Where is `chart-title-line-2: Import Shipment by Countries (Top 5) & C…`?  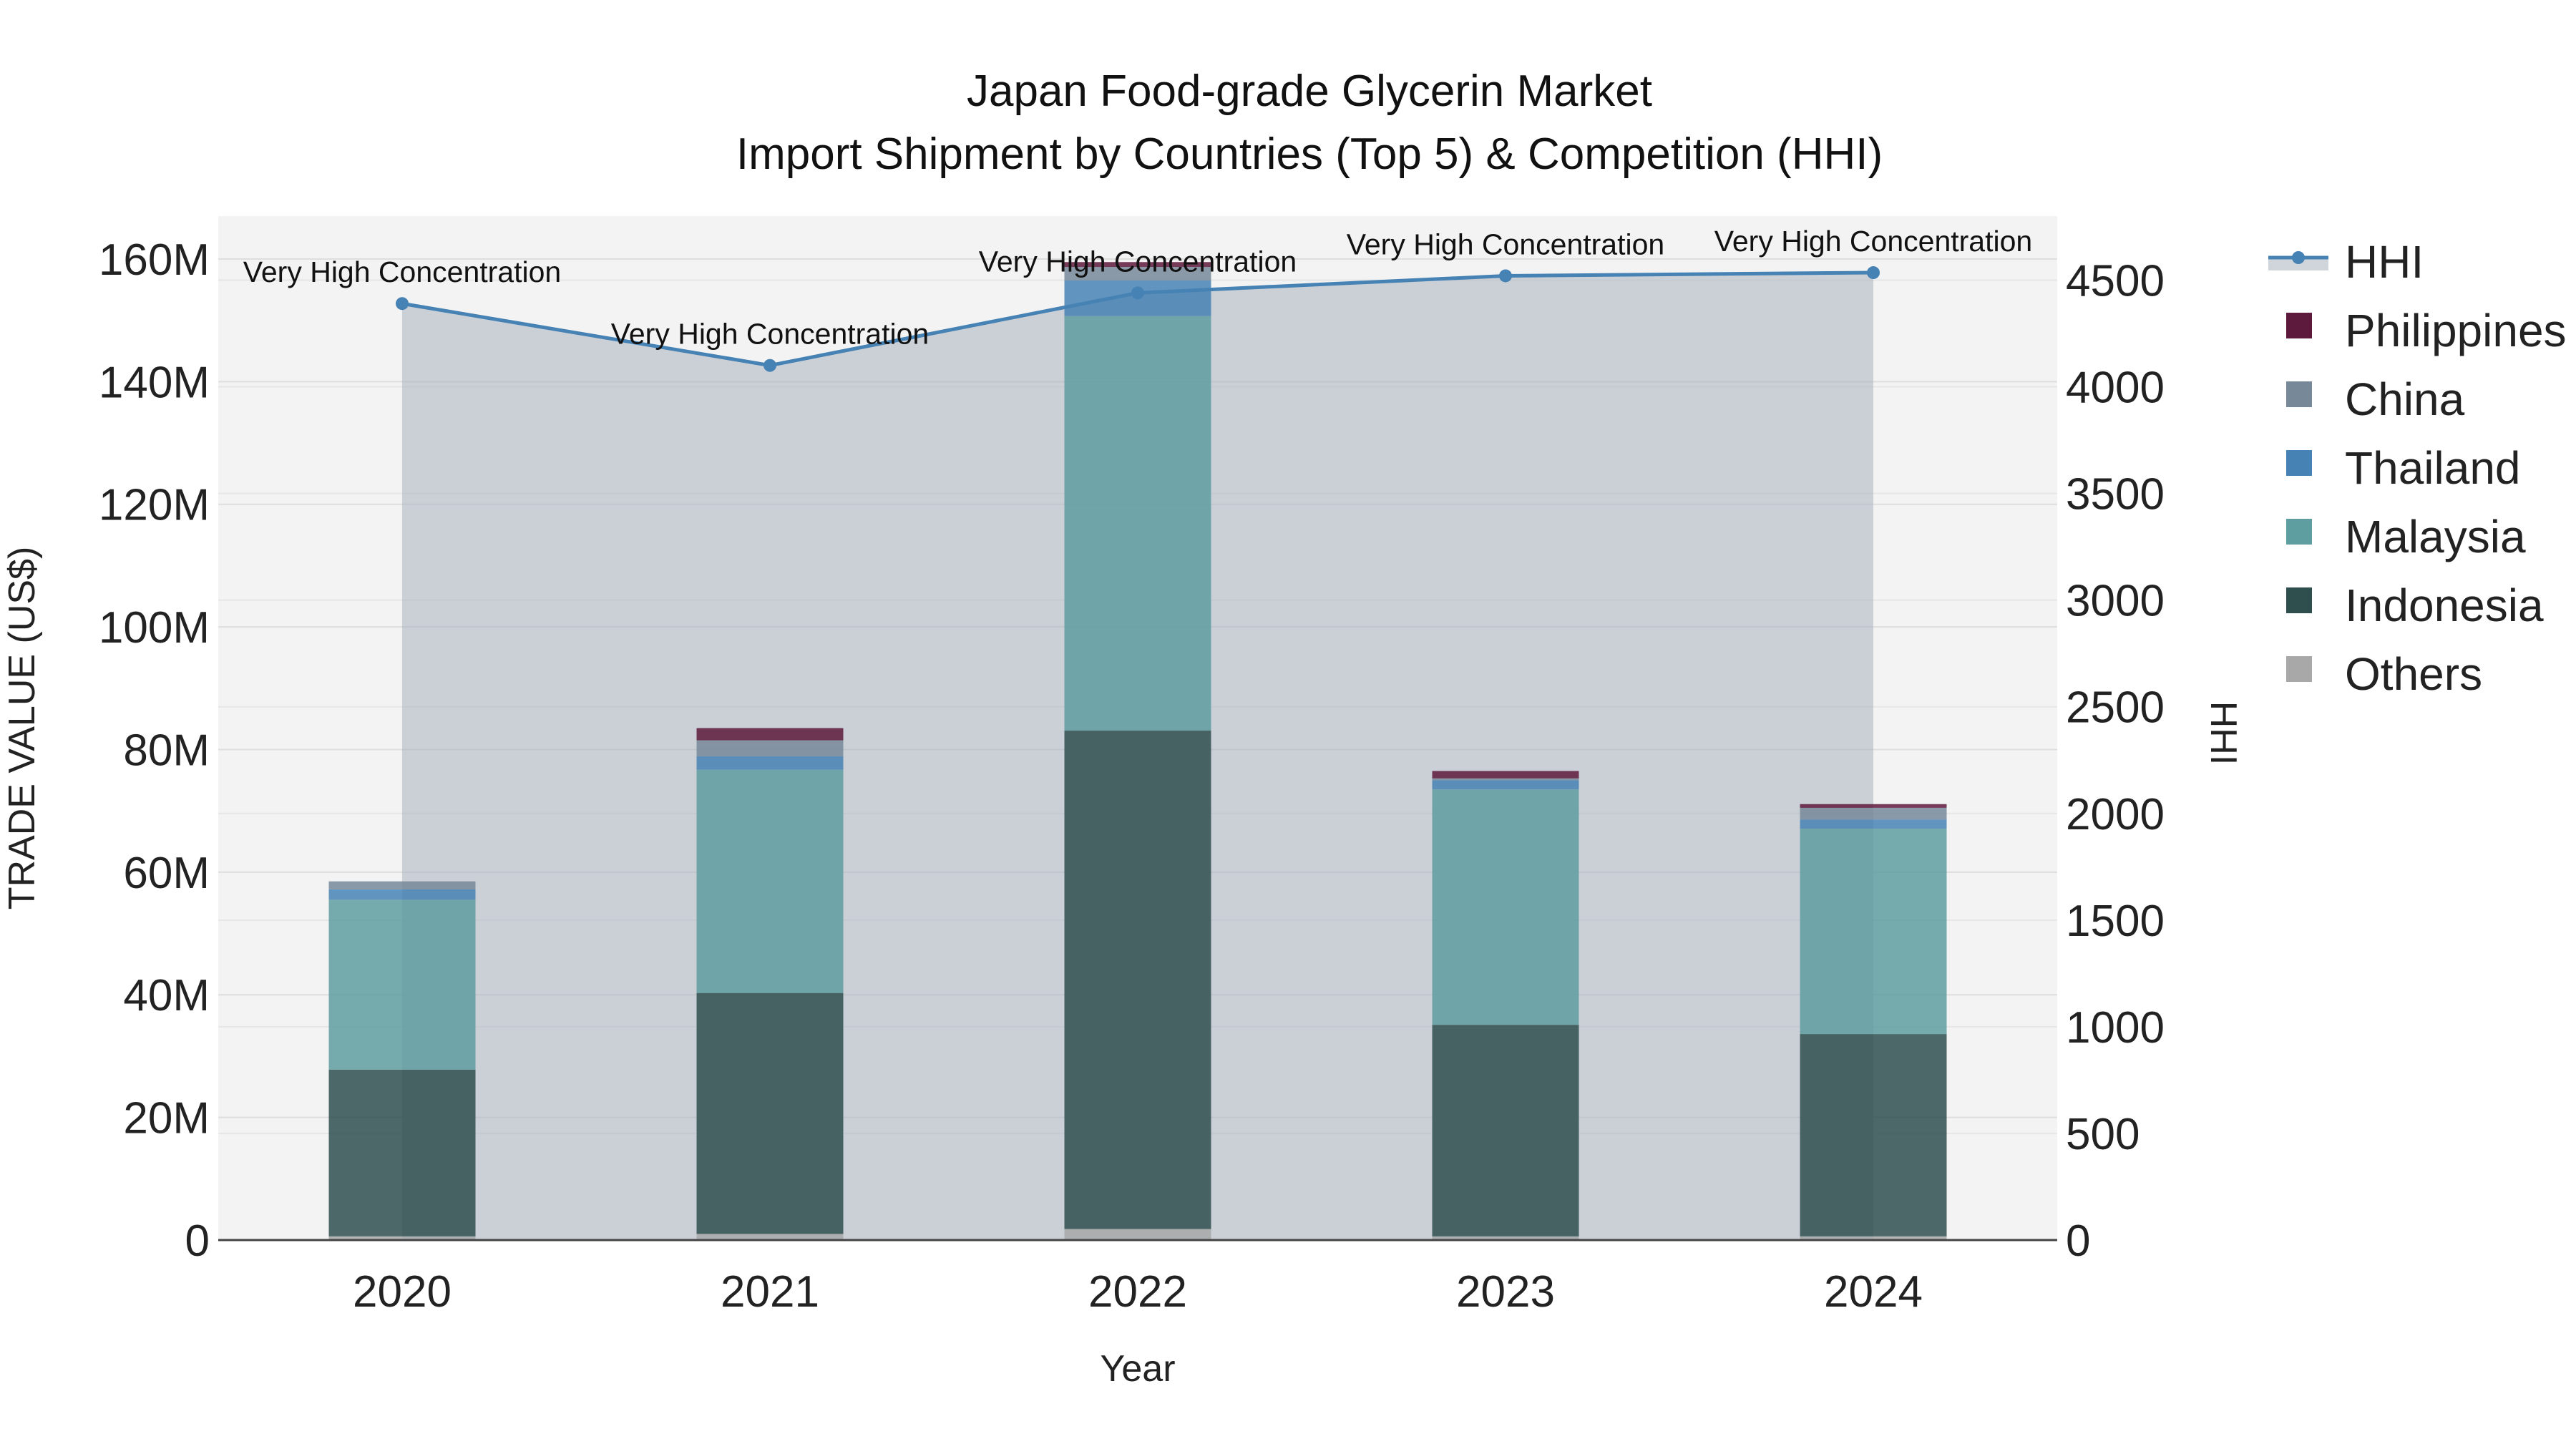
chart-title-line-2: Import Shipment by Countries (Top 5) & C… is located at coordinates (1309, 154).